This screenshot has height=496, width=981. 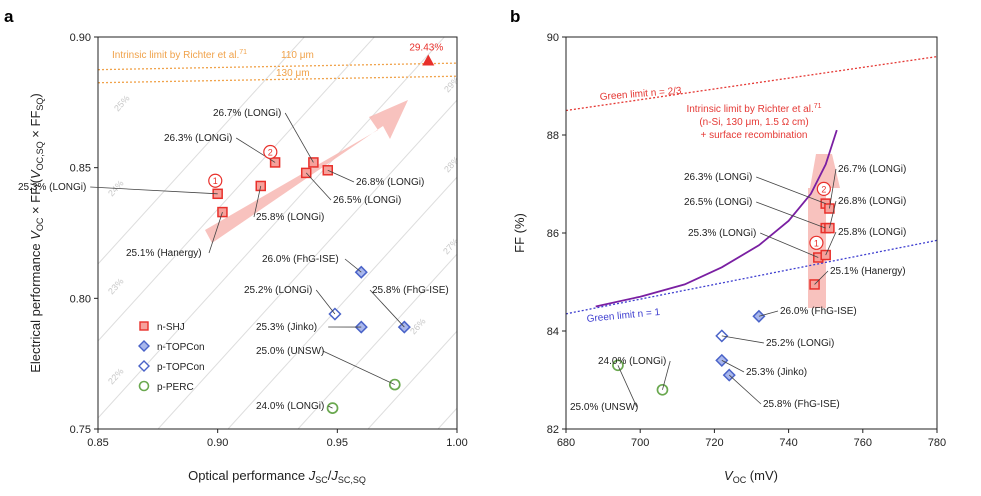 I want to click on intrinsic-limit-curve, so click(x=716, y=218).